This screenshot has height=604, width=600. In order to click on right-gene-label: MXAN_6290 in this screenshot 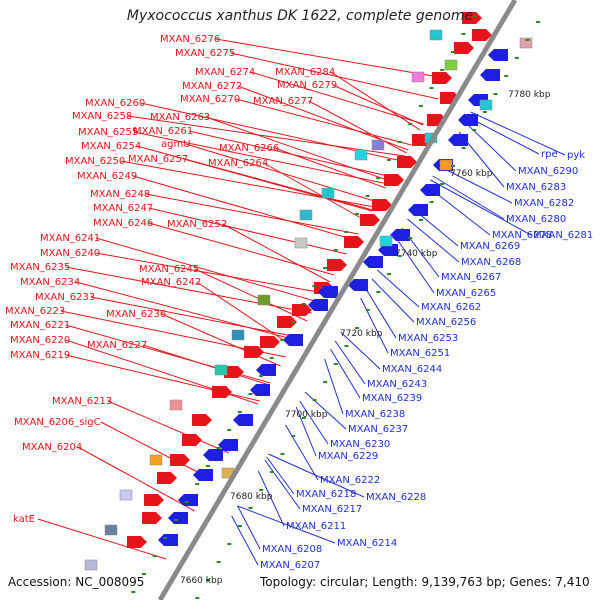, I will do `click(548, 171)`.